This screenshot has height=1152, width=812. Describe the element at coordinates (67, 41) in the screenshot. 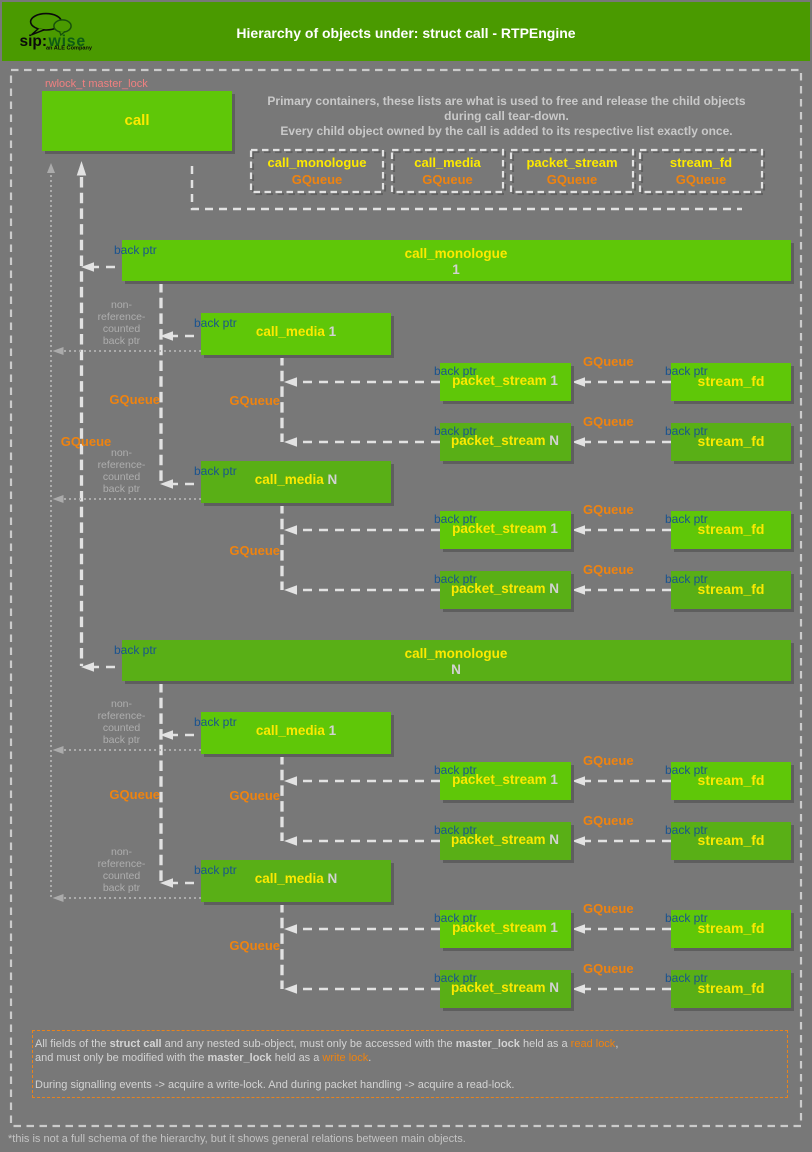

I see `svg-text: wise` at that location.